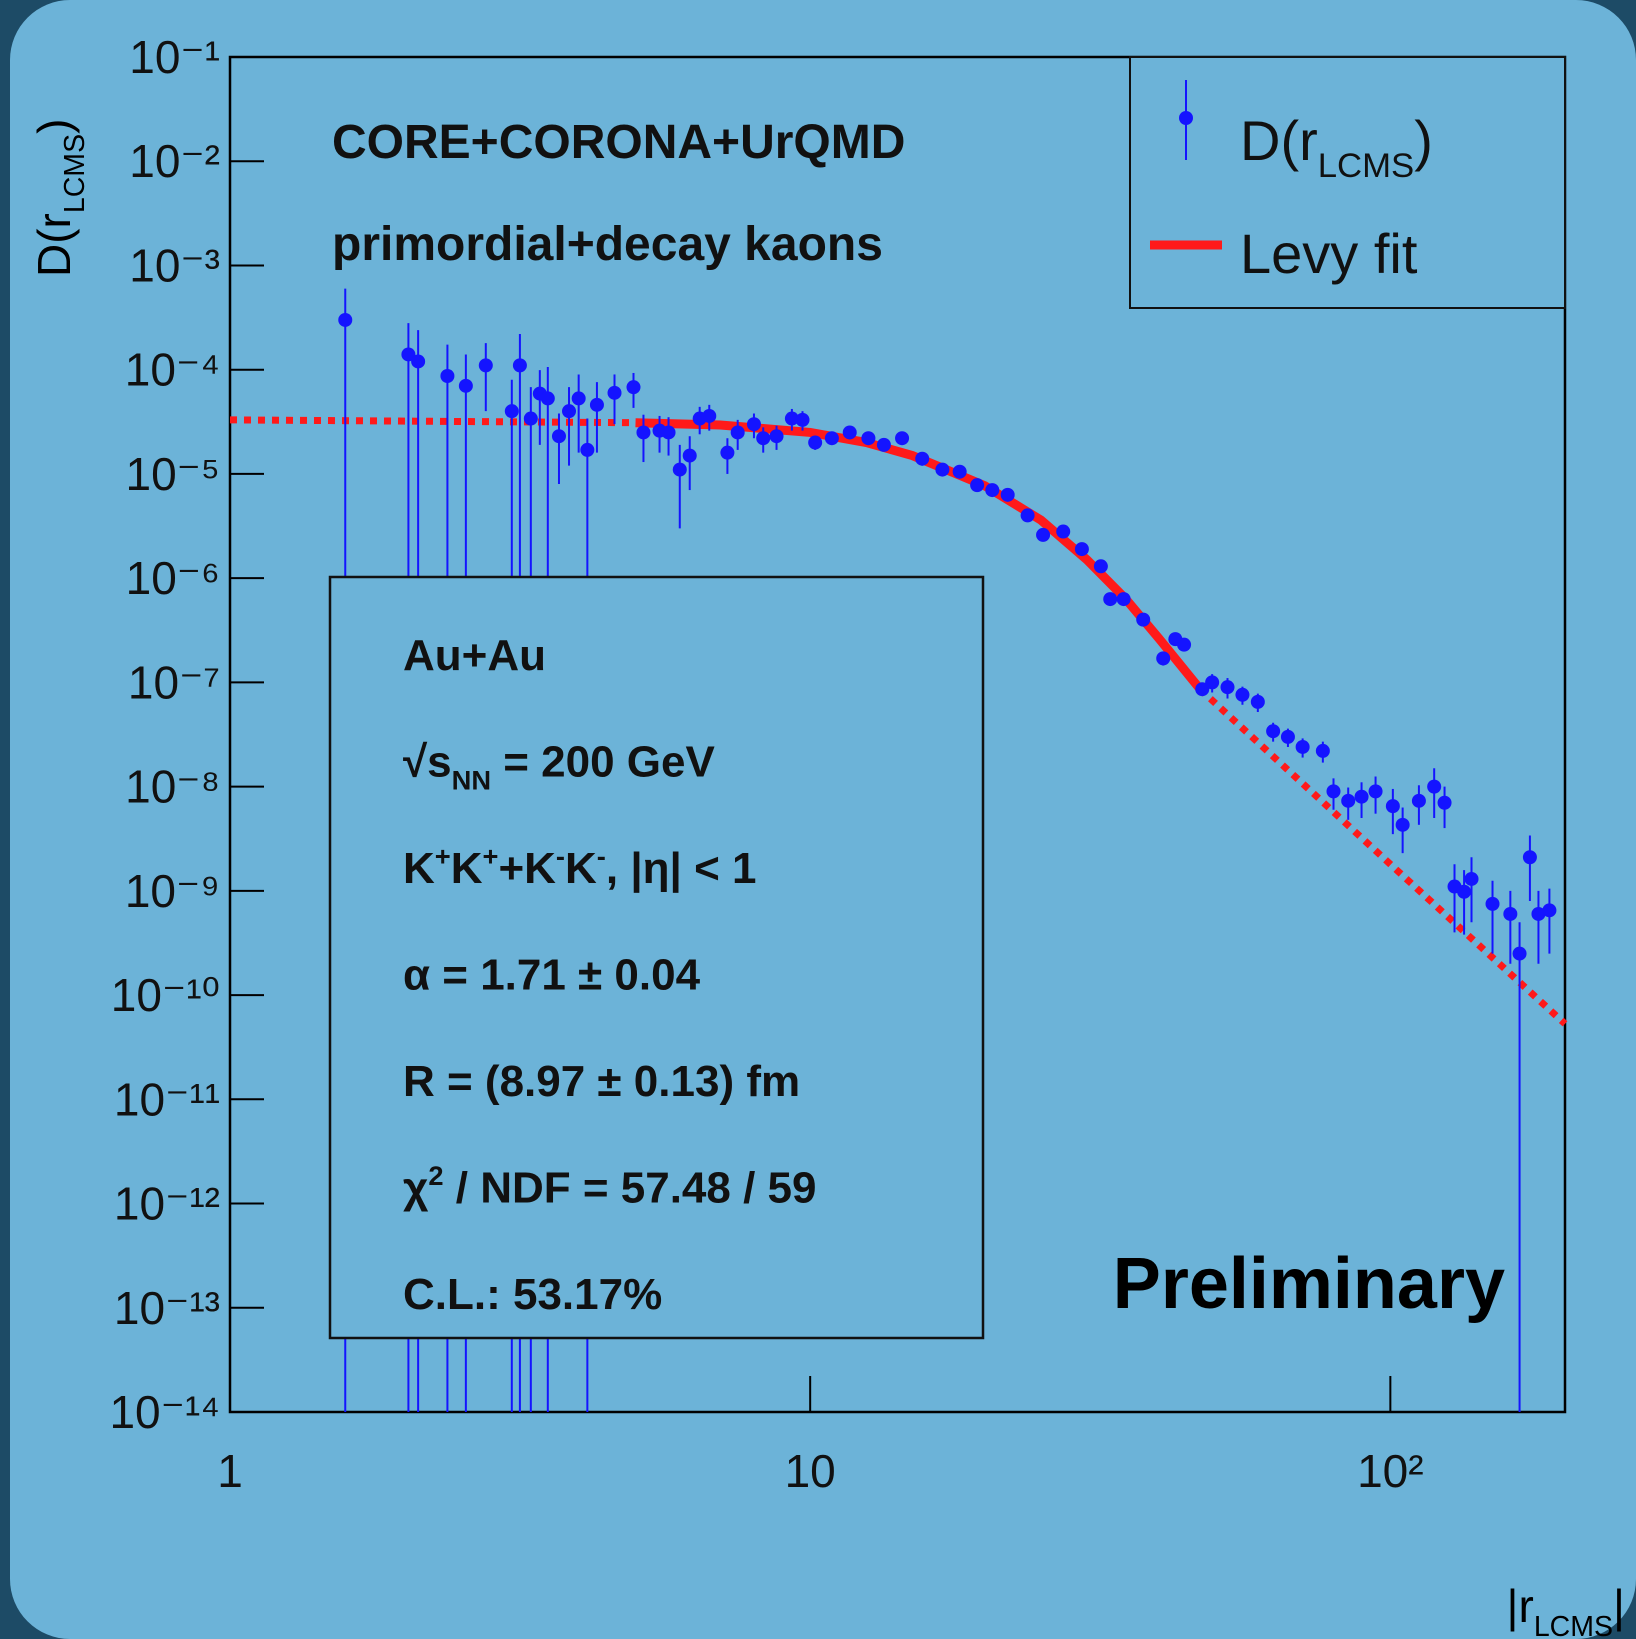  Describe the element at coordinates (435, 1175) in the screenshot. I see `info-line-part: 2` at that location.